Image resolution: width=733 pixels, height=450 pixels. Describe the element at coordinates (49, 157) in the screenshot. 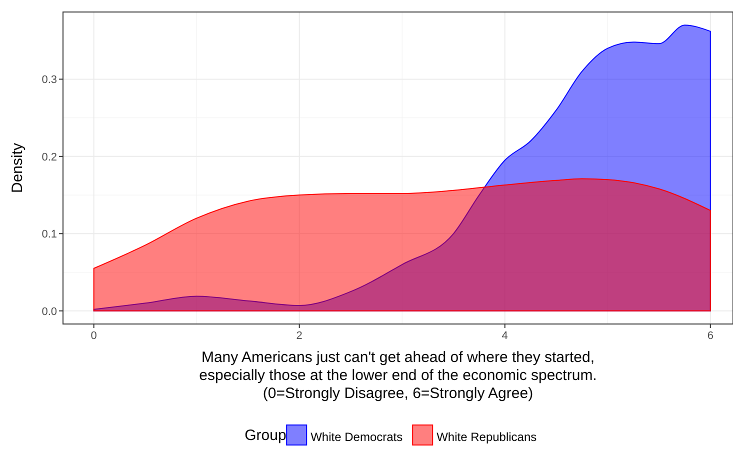

I see `y-tick-label: 0.2` at that location.